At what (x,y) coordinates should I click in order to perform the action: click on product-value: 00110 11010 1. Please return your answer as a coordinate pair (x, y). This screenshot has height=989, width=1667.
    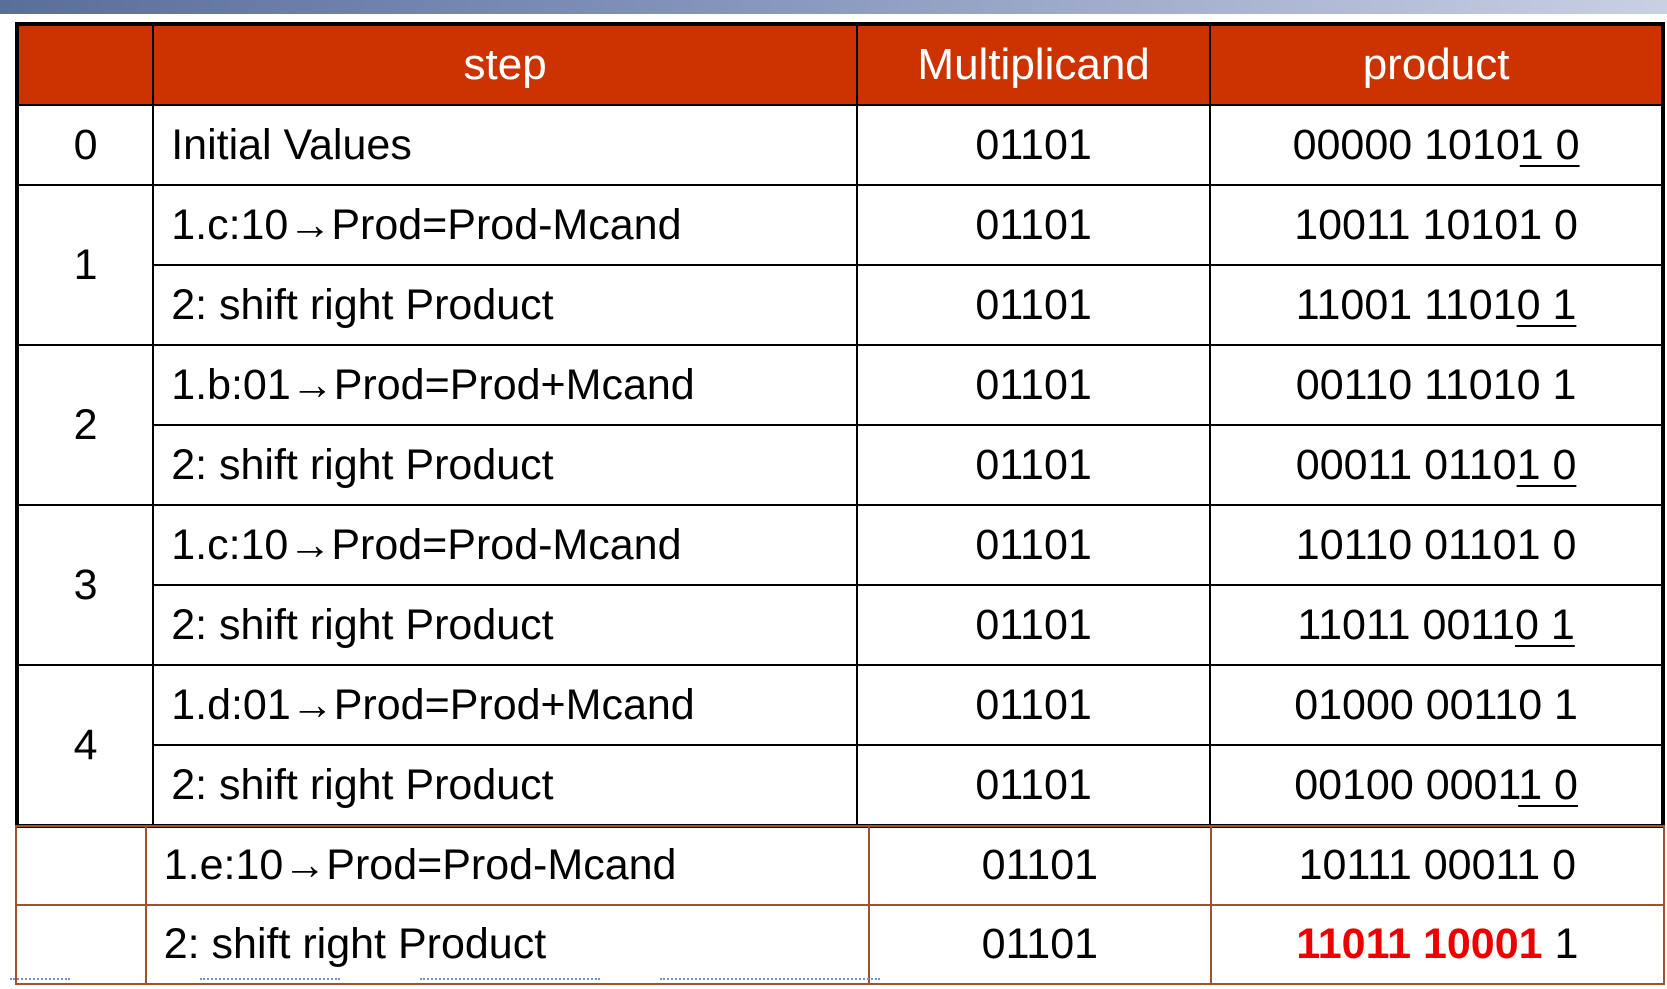
    Looking at the image, I should click on (1436, 385).